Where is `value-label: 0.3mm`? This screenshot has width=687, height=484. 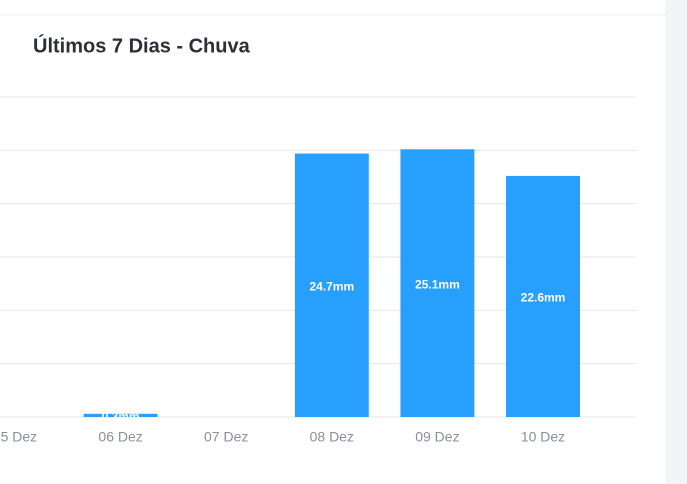 value-label: 0.3mm is located at coordinates (121, 417).